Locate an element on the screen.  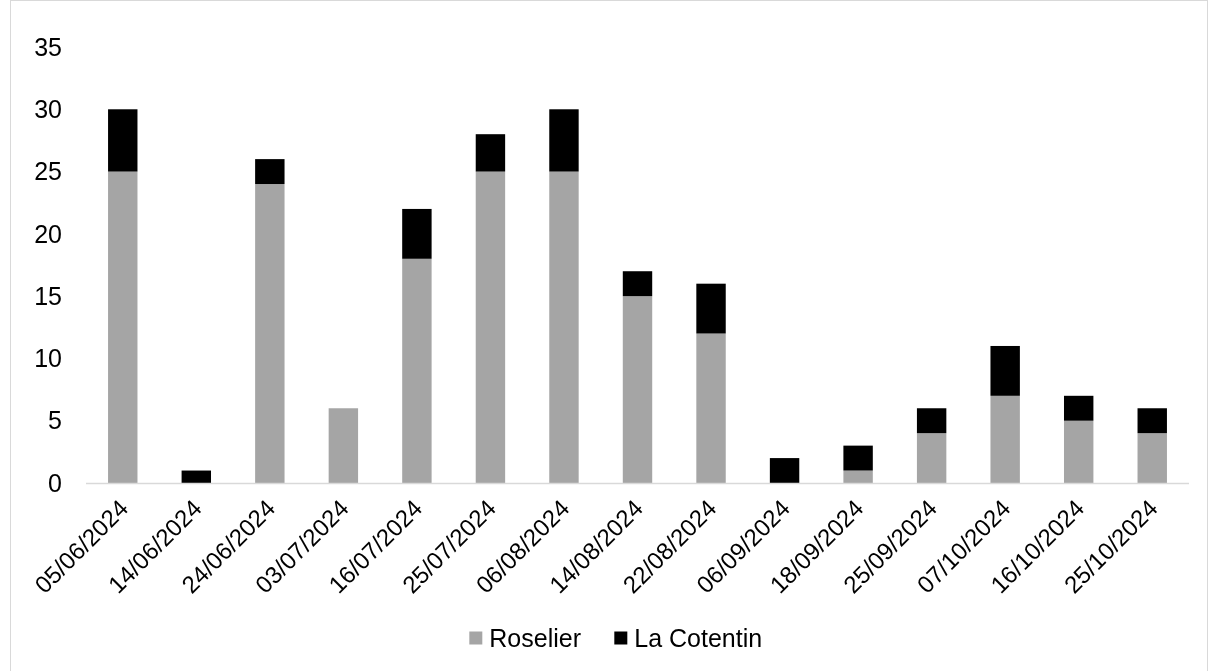
y-tick-label: 0 is located at coordinates (55, 482).